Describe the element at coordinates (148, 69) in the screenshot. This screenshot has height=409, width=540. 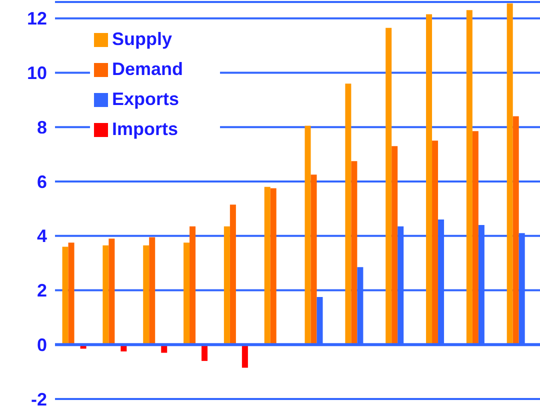
I see `legend-label: Demand` at that location.